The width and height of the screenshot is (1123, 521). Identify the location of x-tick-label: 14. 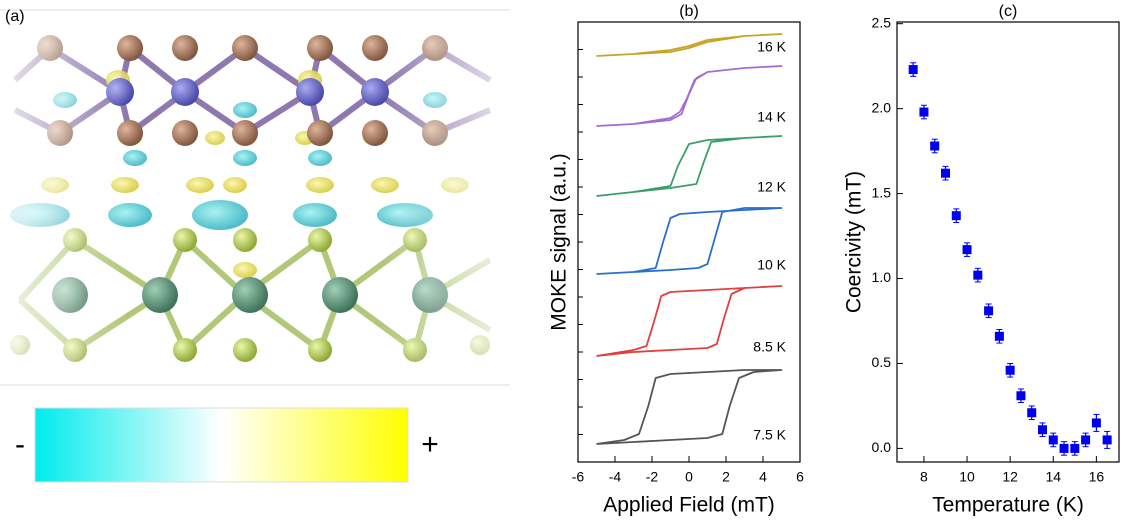
(1053, 477).